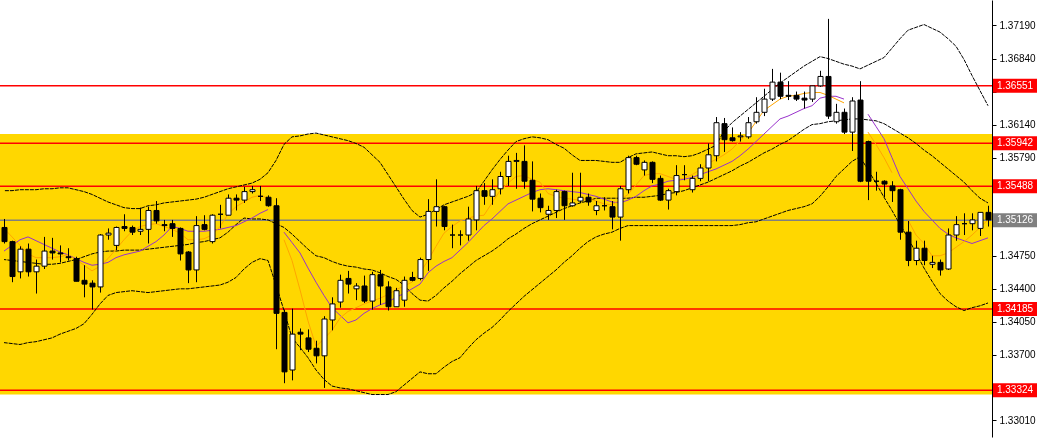 The height and width of the screenshot is (441, 1051). I want to click on y-tick-label: 1.34400, so click(1018, 289).